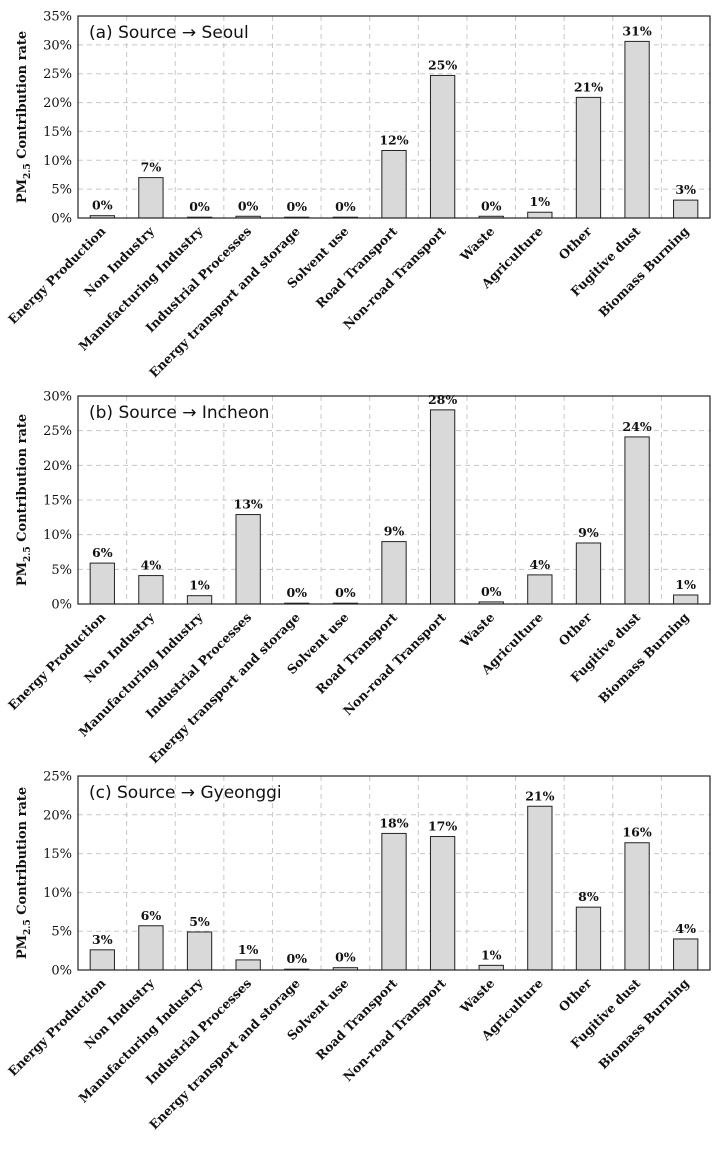 The height and width of the screenshot is (1158, 720). Describe the element at coordinates (588, 896) in the screenshot. I see `data-label: 8%` at that location.